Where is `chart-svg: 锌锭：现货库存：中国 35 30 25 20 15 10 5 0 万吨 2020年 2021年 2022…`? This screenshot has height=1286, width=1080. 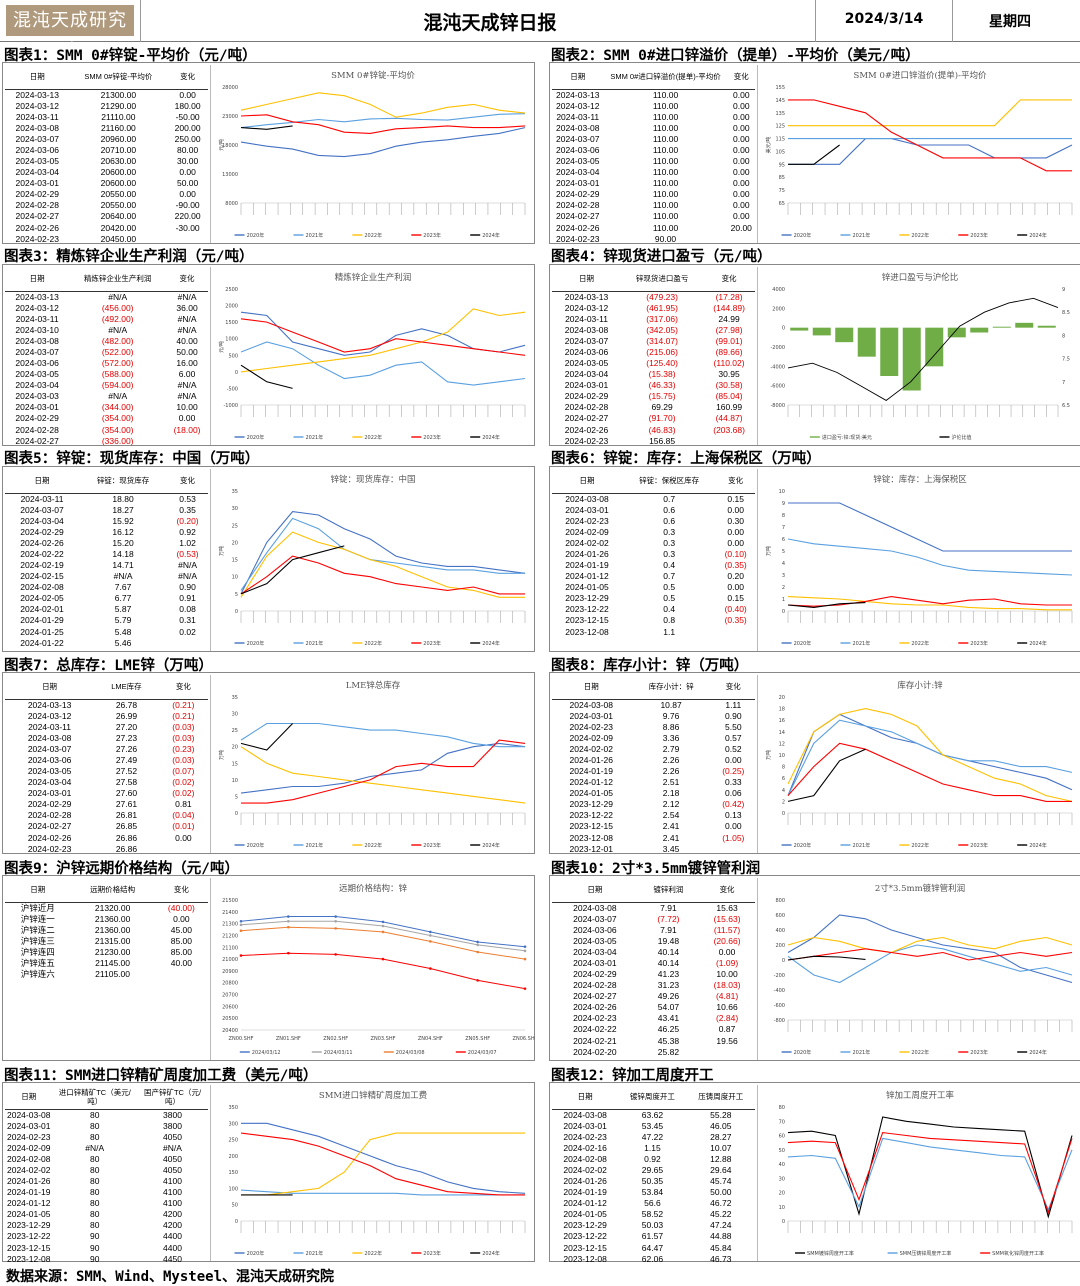
chart-svg: 锌锭：现货库存：中国 35 30 25 20 15 10 5 0 万吨 2020年 2021年 2022… is located at coordinates (372, 560).